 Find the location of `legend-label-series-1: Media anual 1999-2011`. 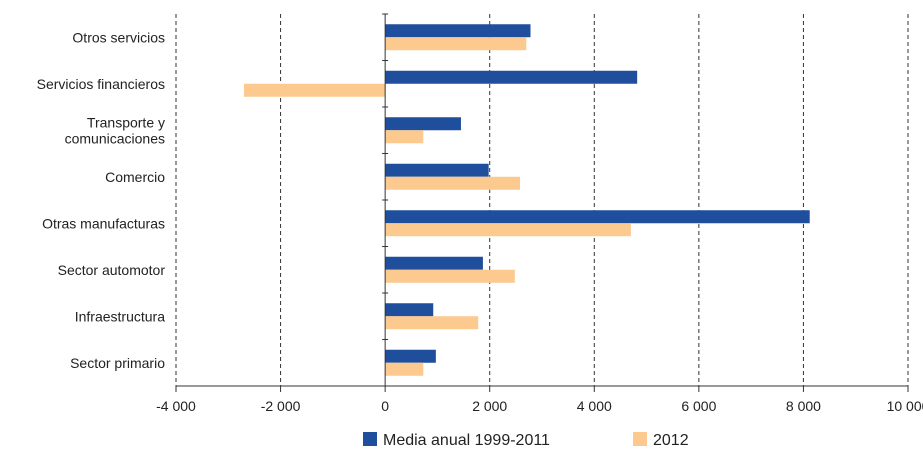

legend-label-series-1: Media anual 1999-2011 is located at coordinates (466, 440).